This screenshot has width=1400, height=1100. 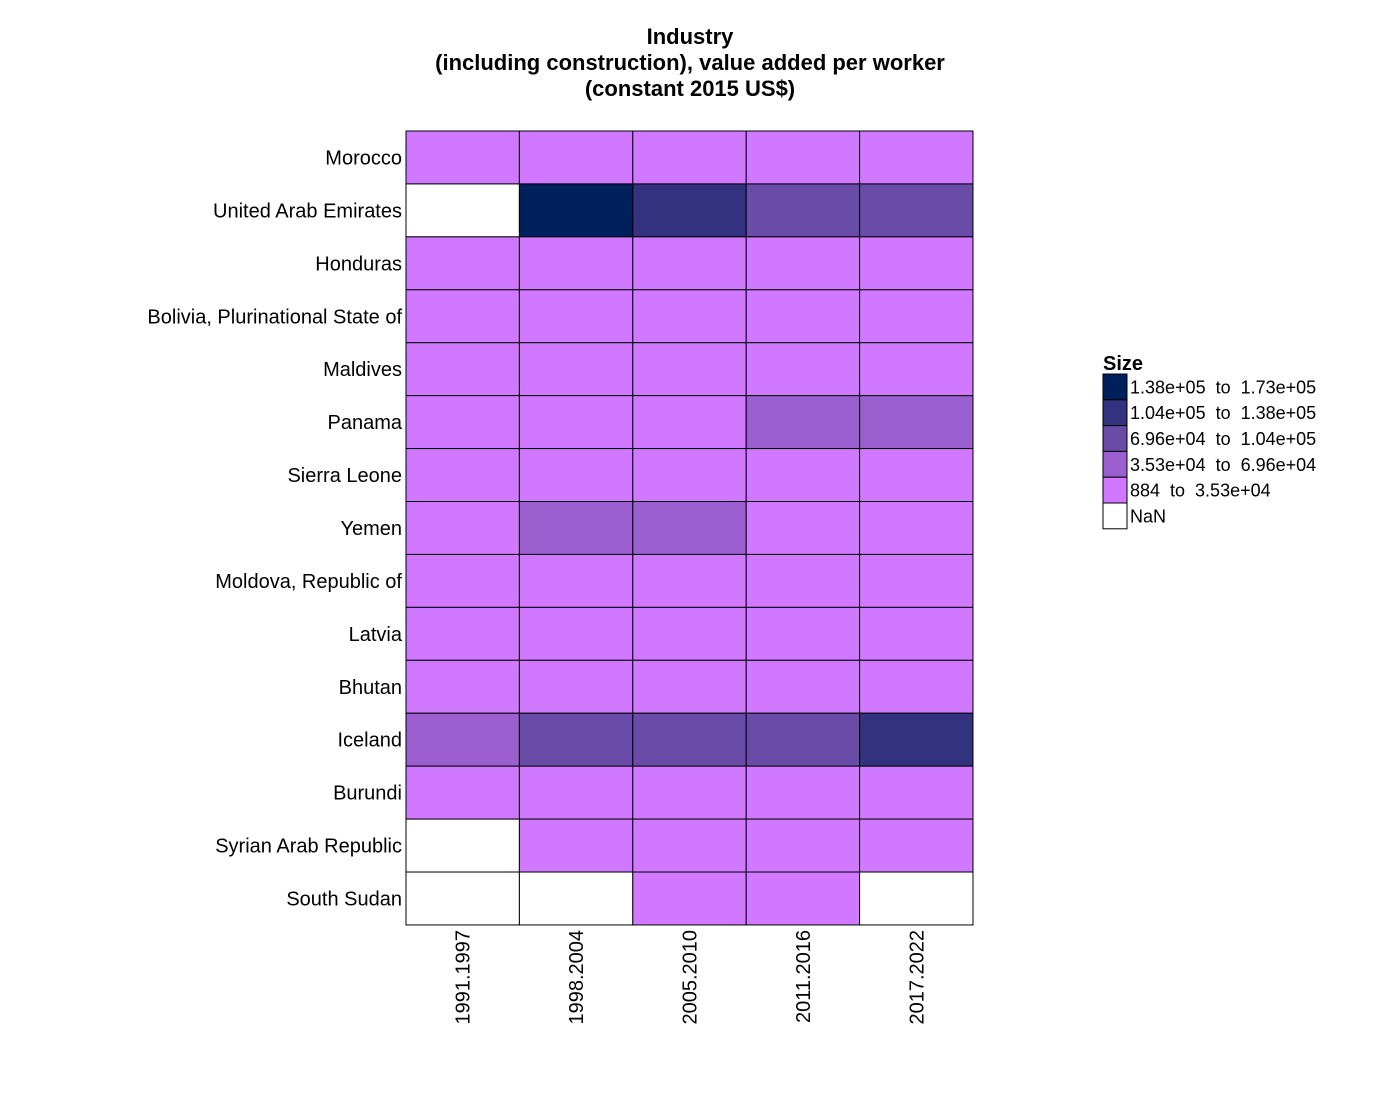 I want to click on row-label: Maldives, so click(x=362, y=370).